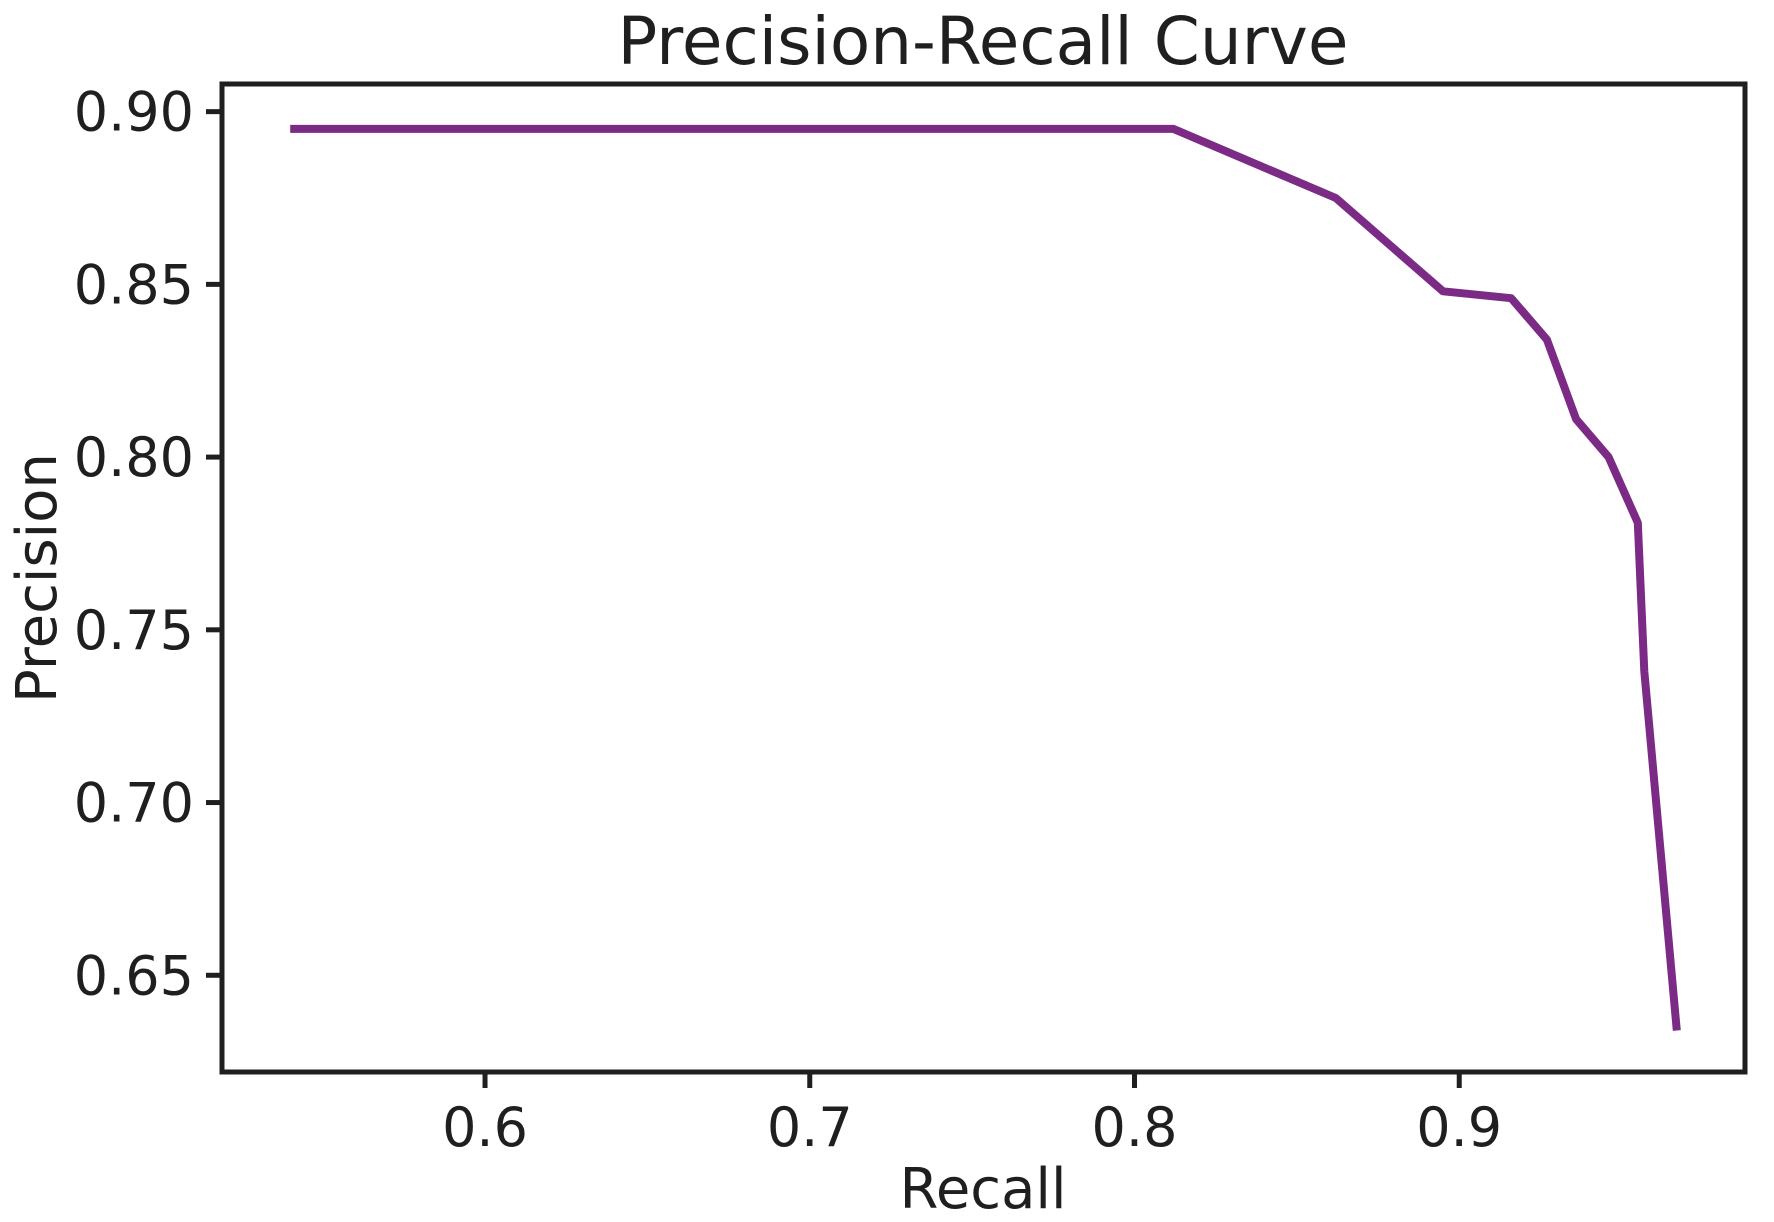 Image resolution: width=1774 pixels, height=1222 pixels. What do you see at coordinates (983, 41) in the screenshot?
I see `chart-title: Precision-Recall Curve` at bounding box center [983, 41].